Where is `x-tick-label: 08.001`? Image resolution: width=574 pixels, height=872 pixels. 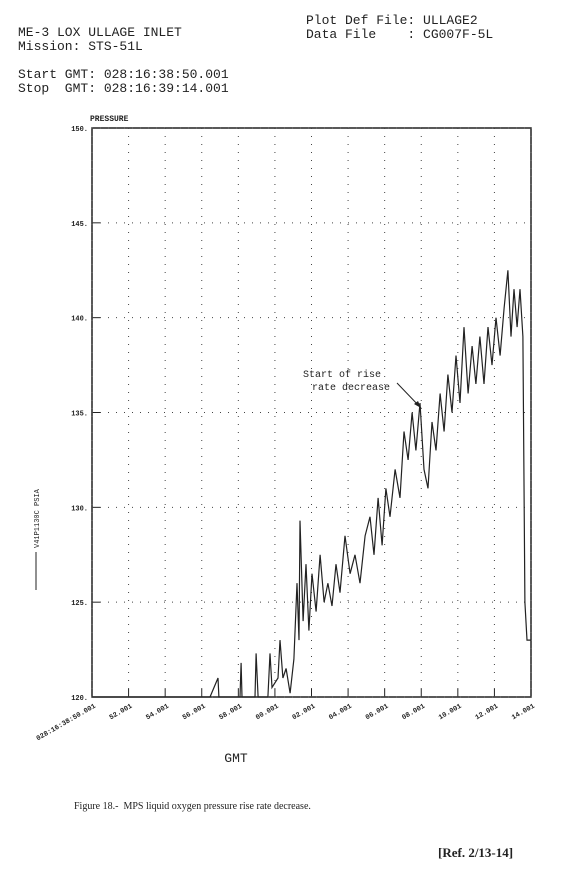
x-tick-label: 08.001 is located at coordinates (414, 713).